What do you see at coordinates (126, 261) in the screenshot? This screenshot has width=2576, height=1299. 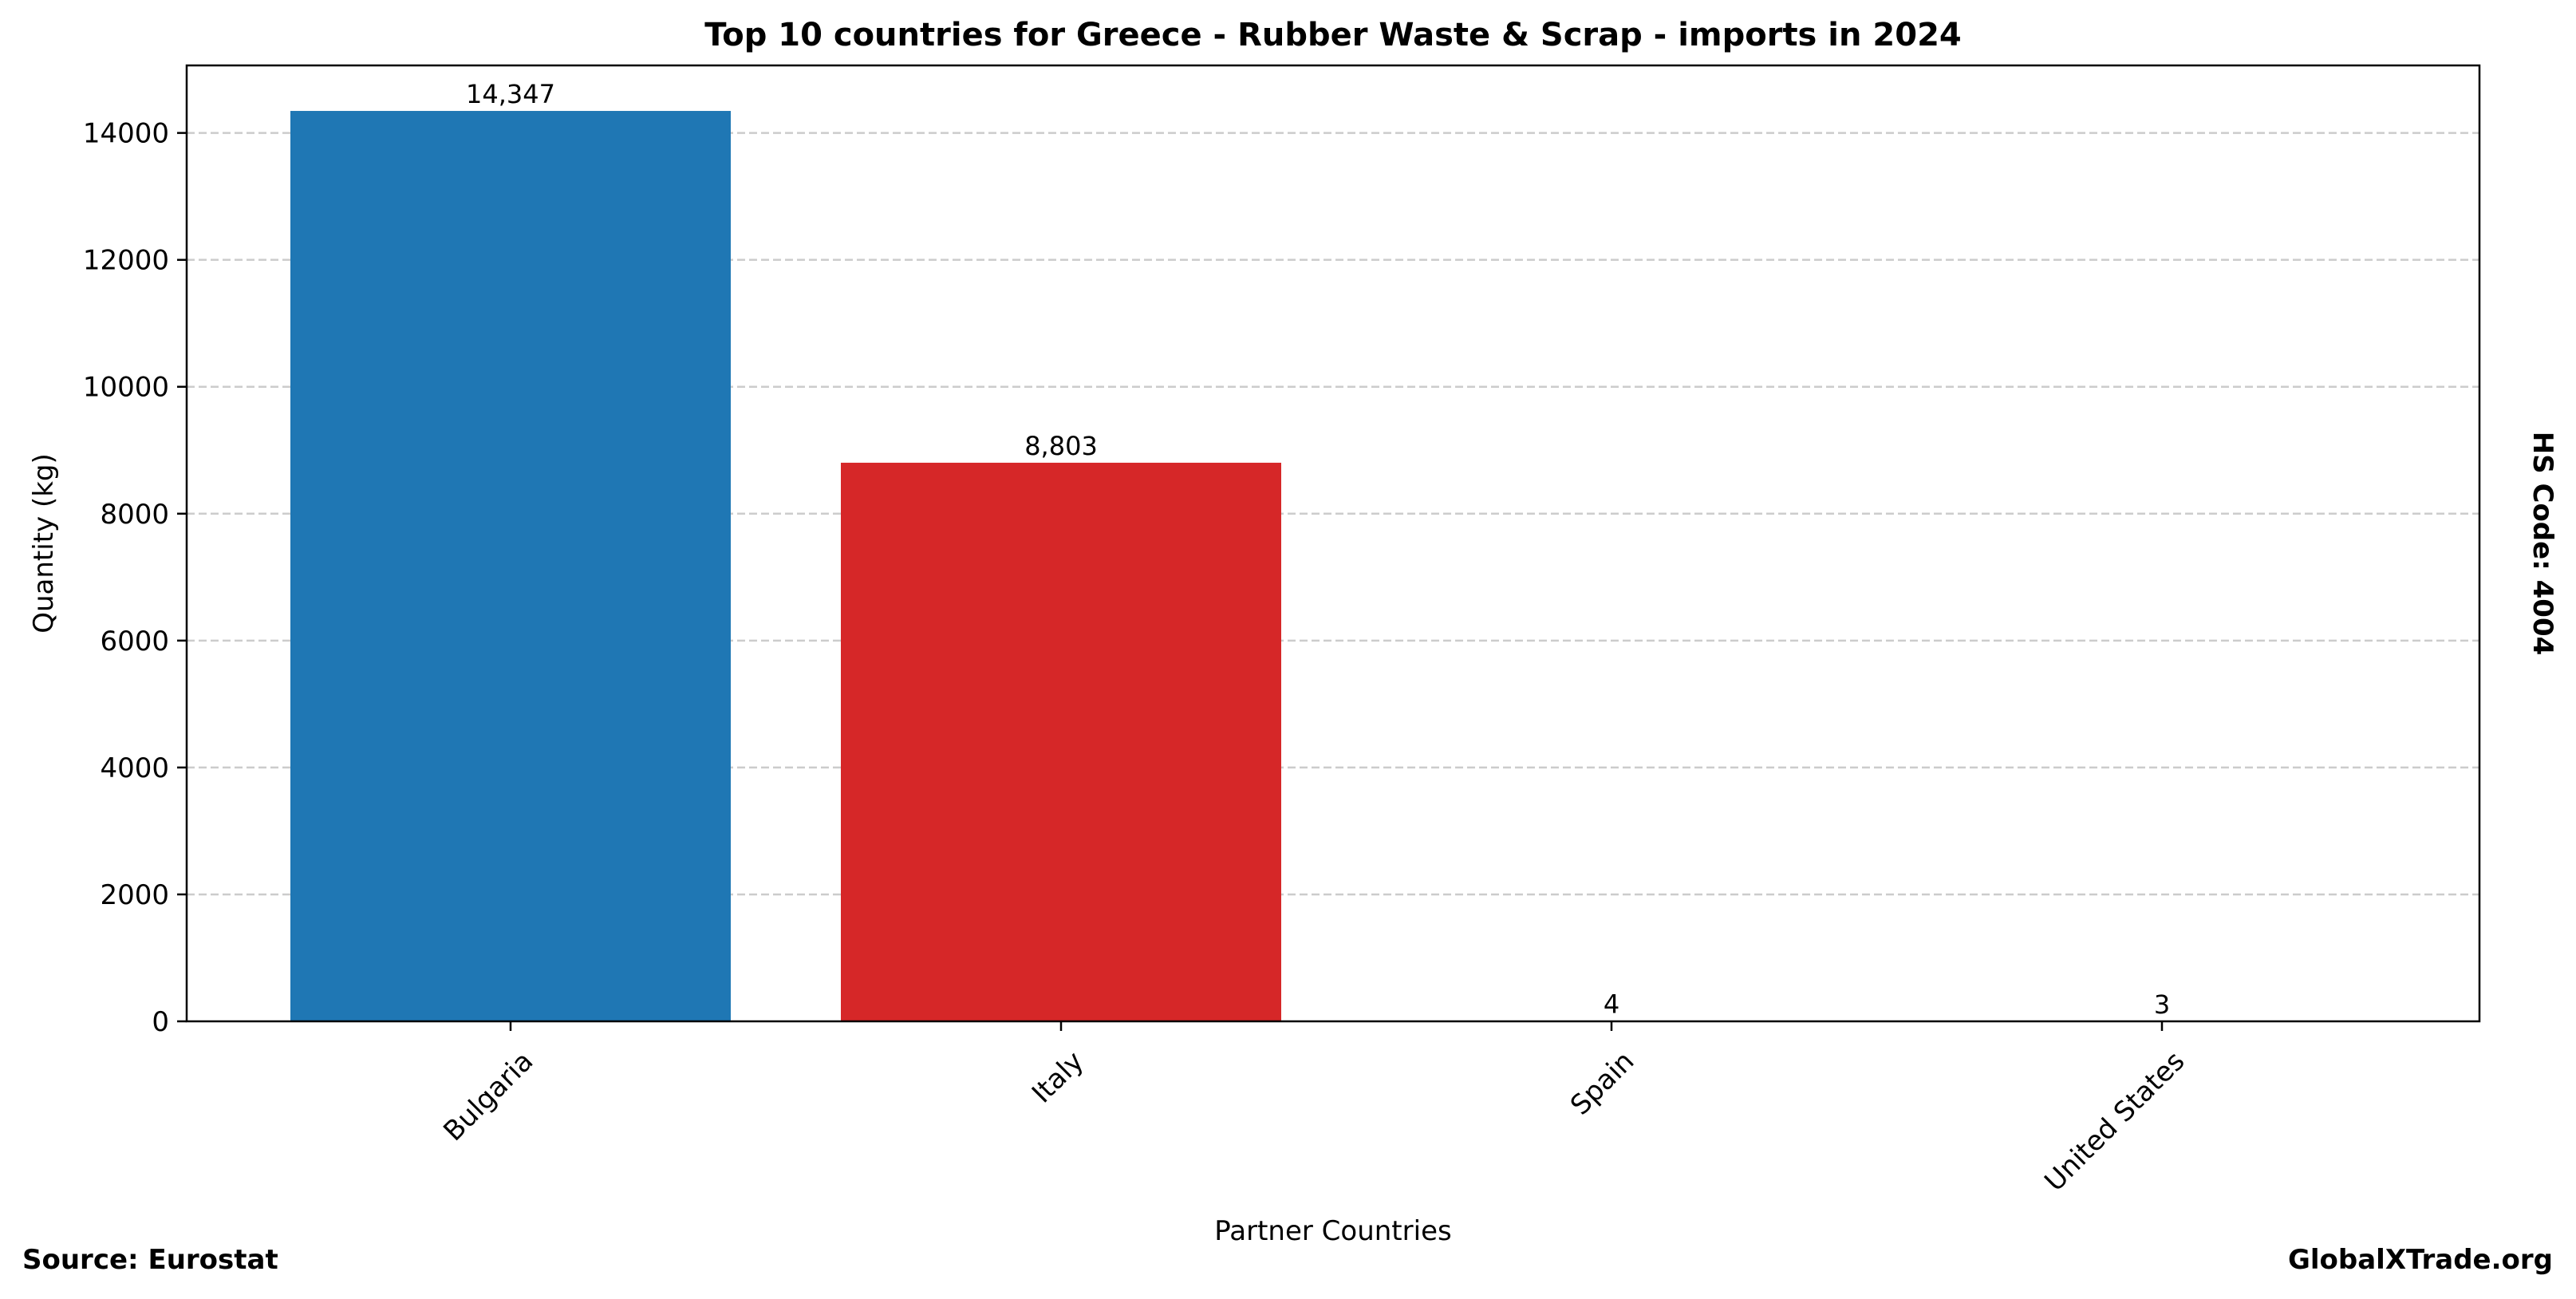 I see `y-tick-label: 12000` at bounding box center [126, 261].